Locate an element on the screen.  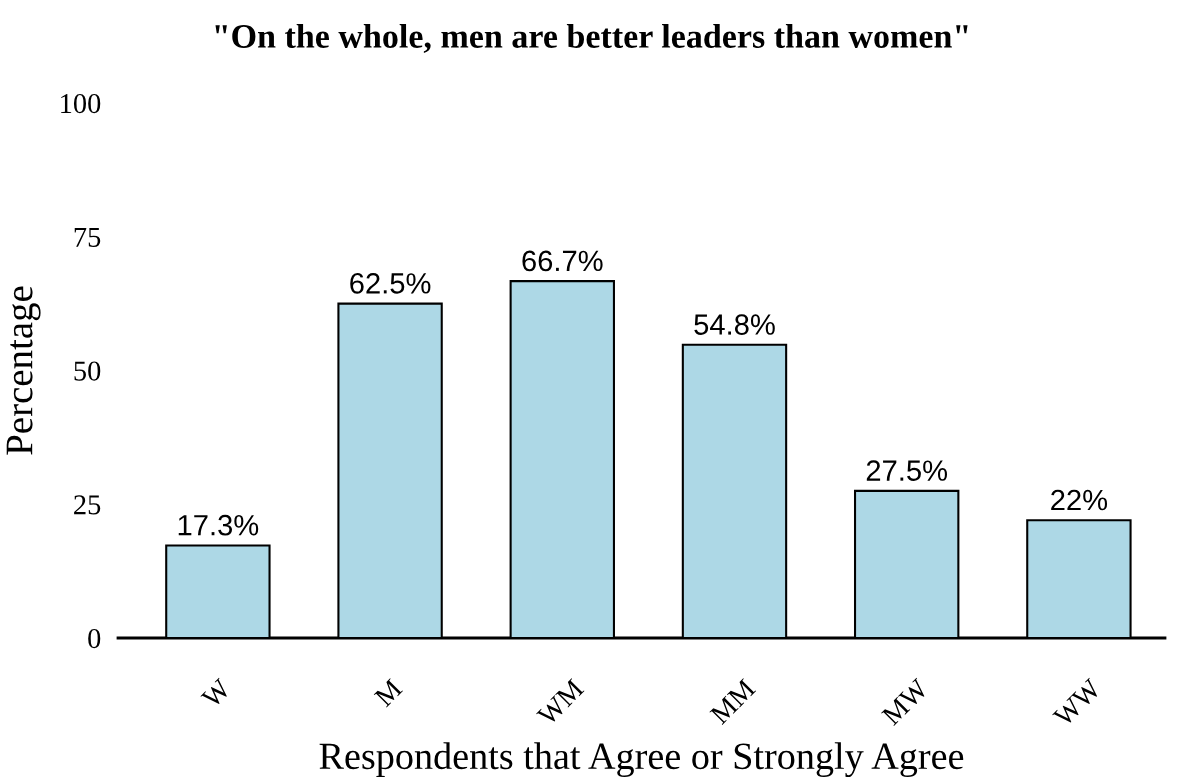
x-tick-label: MM is located at coordinates (733, 701).